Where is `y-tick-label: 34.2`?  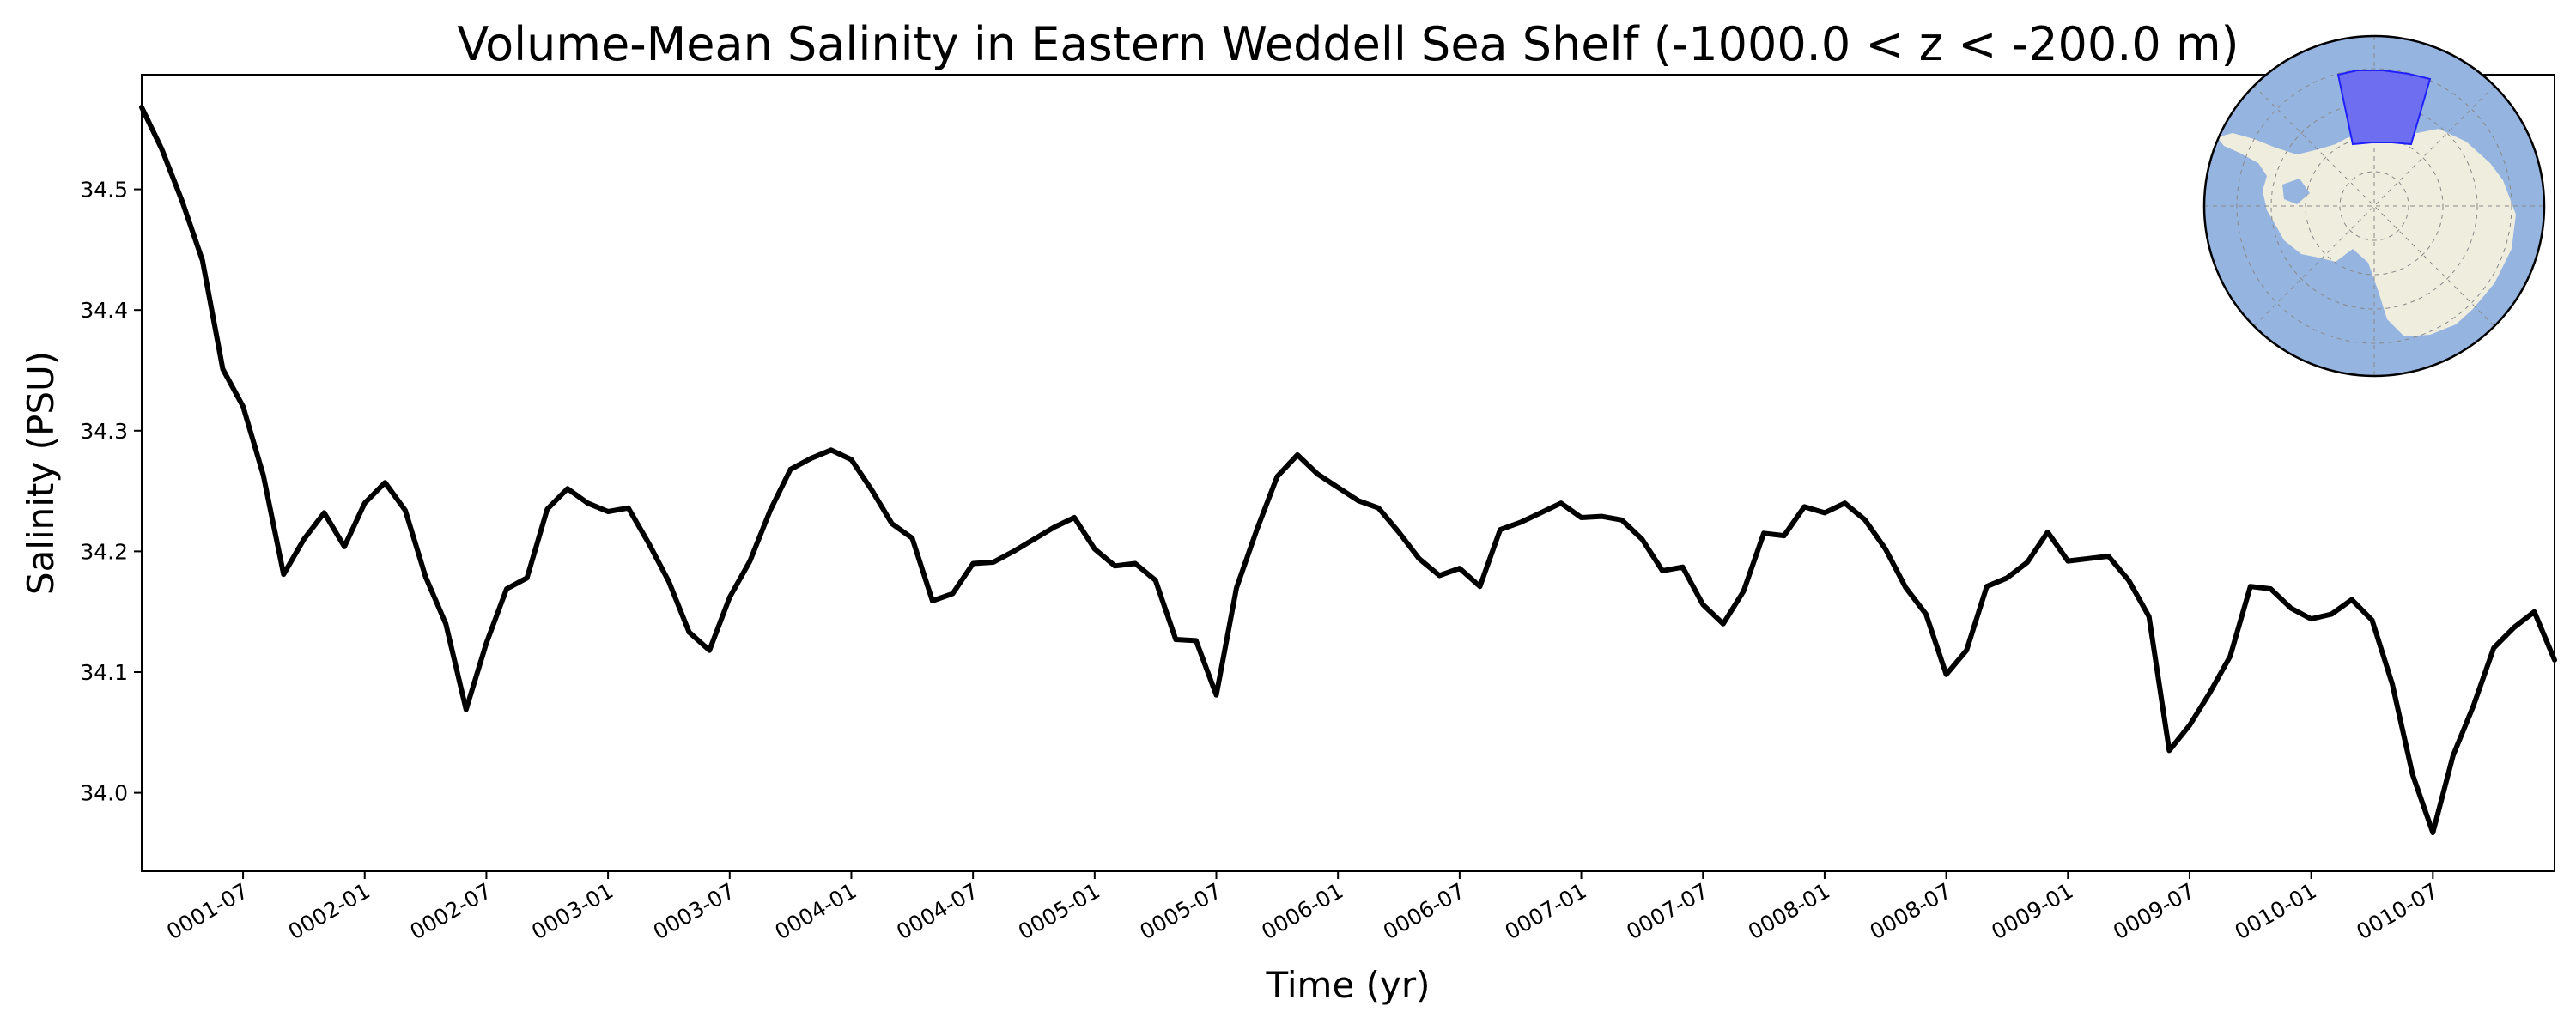
y-tick-label: 34.2 is located at coordinates (104, 551).